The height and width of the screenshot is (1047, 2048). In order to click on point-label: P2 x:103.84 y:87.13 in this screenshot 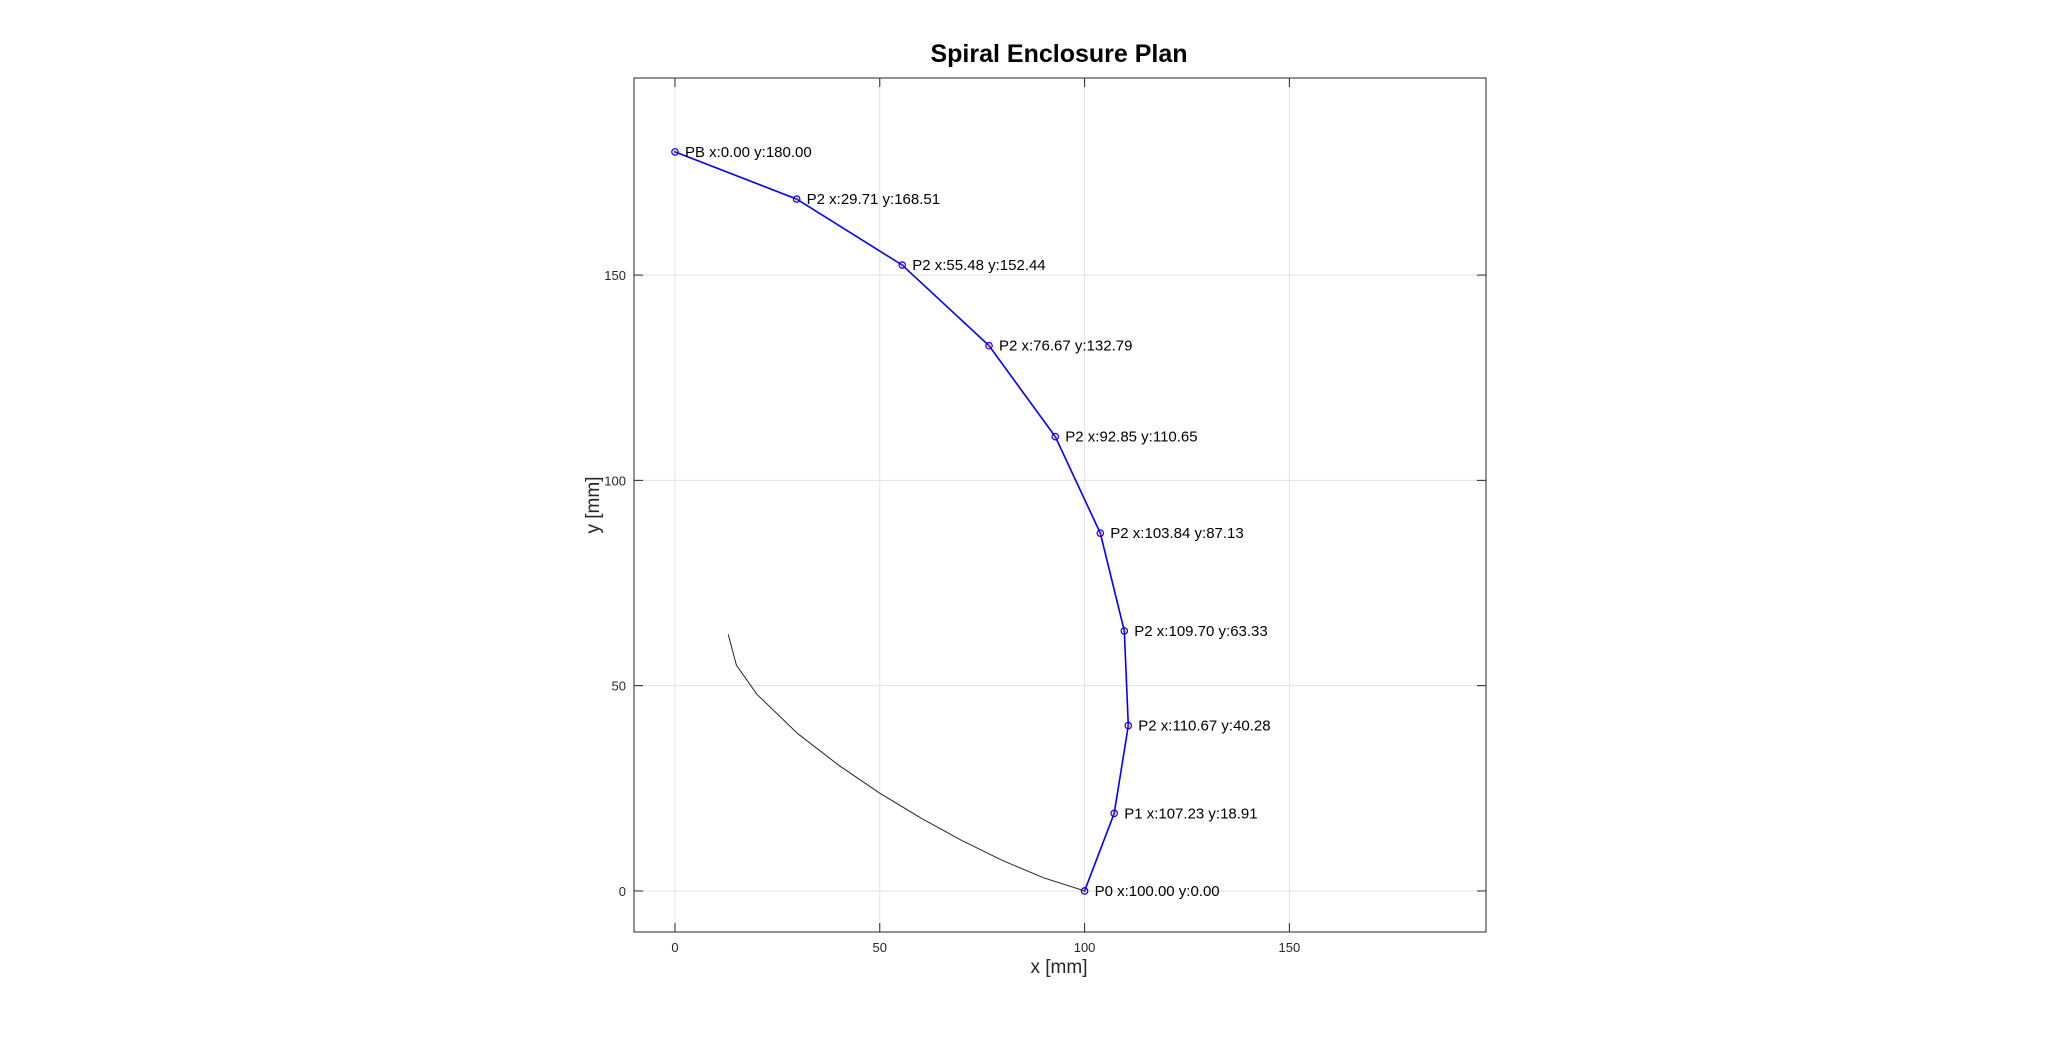, I will do `click(1176, 533)`.